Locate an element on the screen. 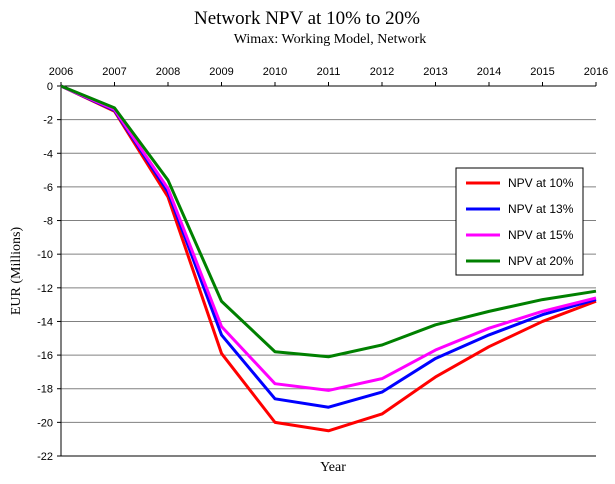 The height and width of the screenshot is (484, 615). legend-label: NPV at 20% is located at coordinates (541, 261).